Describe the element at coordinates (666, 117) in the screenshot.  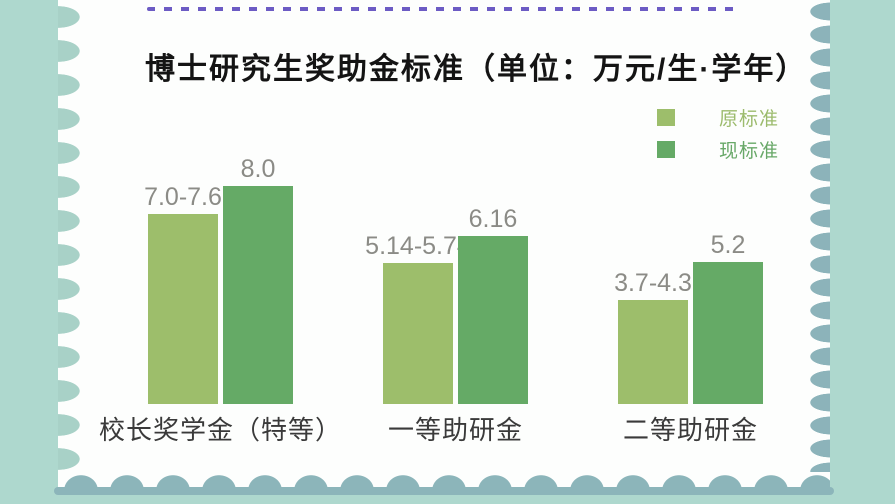
I see `legend-swatch-old-standard` at that location.